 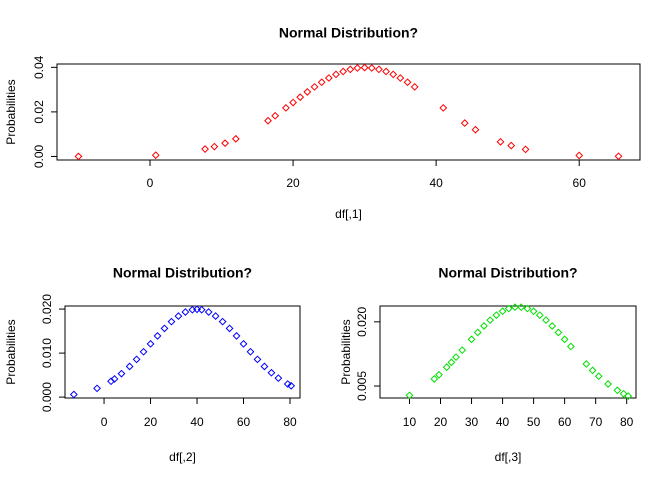 What do you see at coordinates (182, 457) in the screenshot?
I see `x-axis-label: df[,2]` at bounding box center [182, 457].